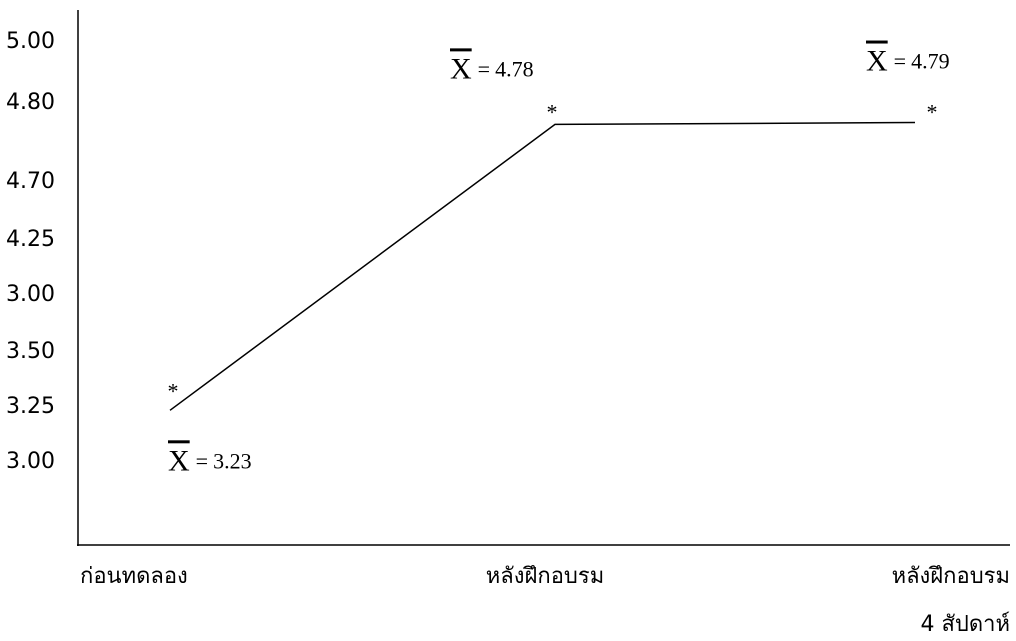 This screenshot has width=1016, height=641. I want to click on value-text: 3.23, so click(232, 460).